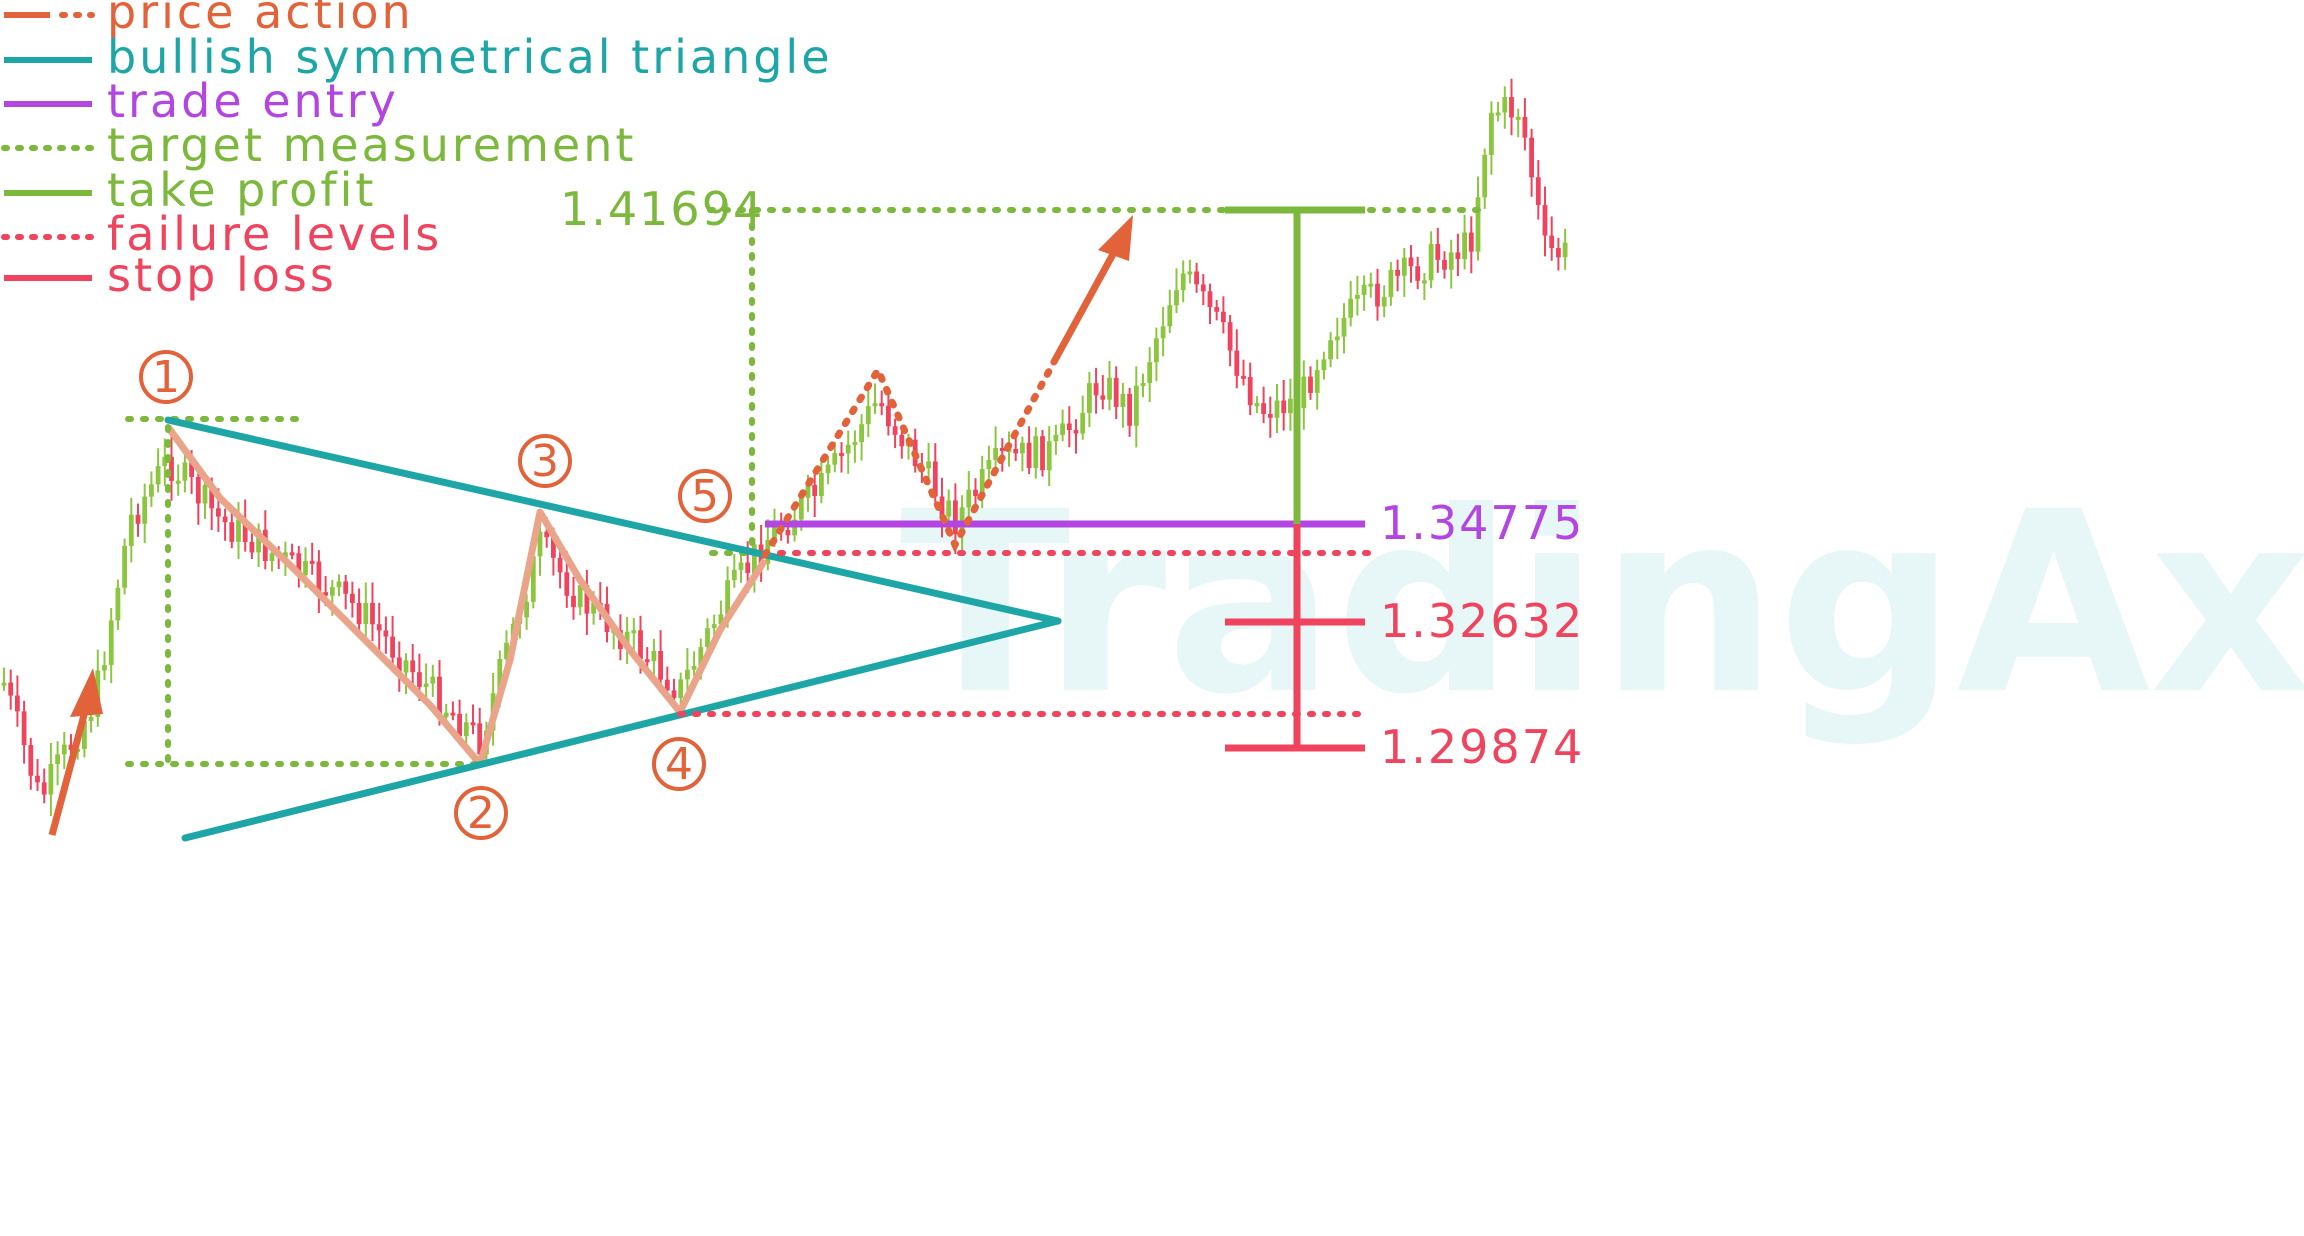 This screenshot has height=1236, width=2304. I want to click on level-label-stop-loss-1: 1.32632, so click(1482, 621).